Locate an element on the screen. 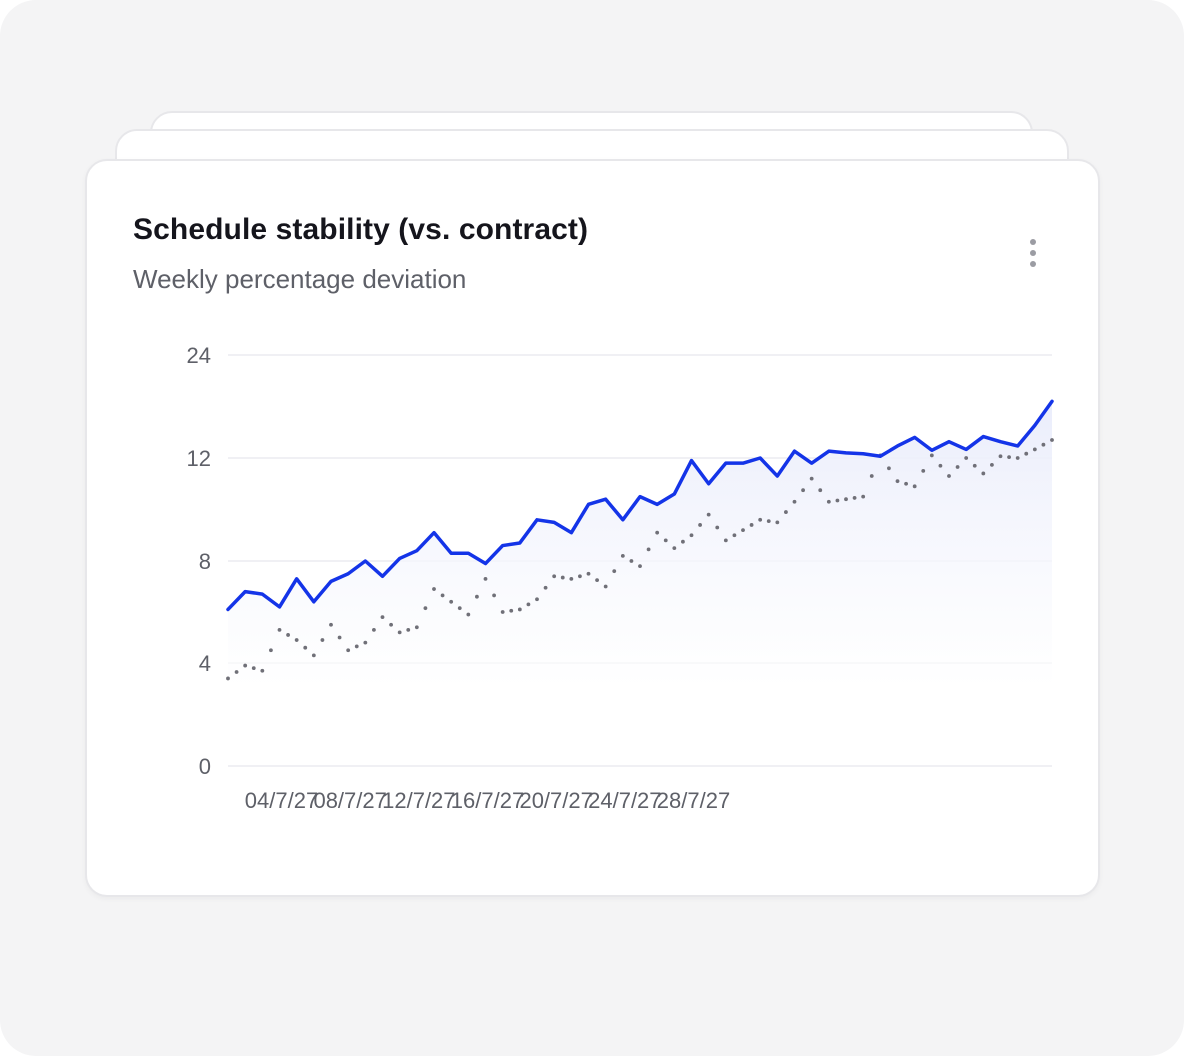 The width and height of the screenshot is (1184, 1056). x-tick-label: 24/7/27 is located at coordinates (624, 800).